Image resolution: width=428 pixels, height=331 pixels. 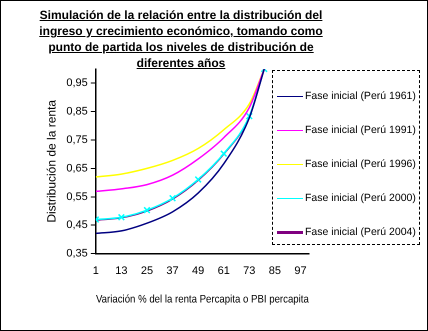 I want to click on y-tick-label: 0,75, so click(x=77, y=140).